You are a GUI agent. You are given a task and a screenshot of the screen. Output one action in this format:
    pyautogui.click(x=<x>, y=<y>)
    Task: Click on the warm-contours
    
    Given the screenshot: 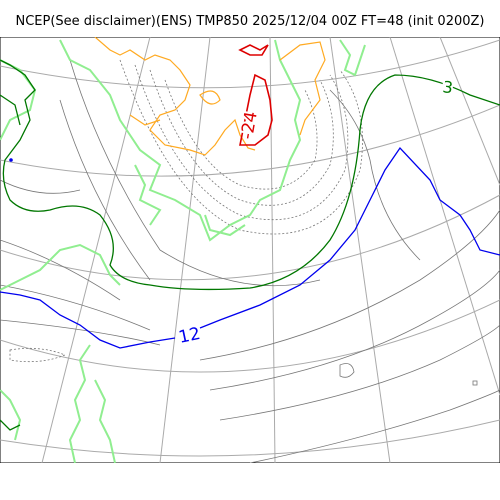 What is the action you would take?
    pyautogui.click(x=210, y=96)
    